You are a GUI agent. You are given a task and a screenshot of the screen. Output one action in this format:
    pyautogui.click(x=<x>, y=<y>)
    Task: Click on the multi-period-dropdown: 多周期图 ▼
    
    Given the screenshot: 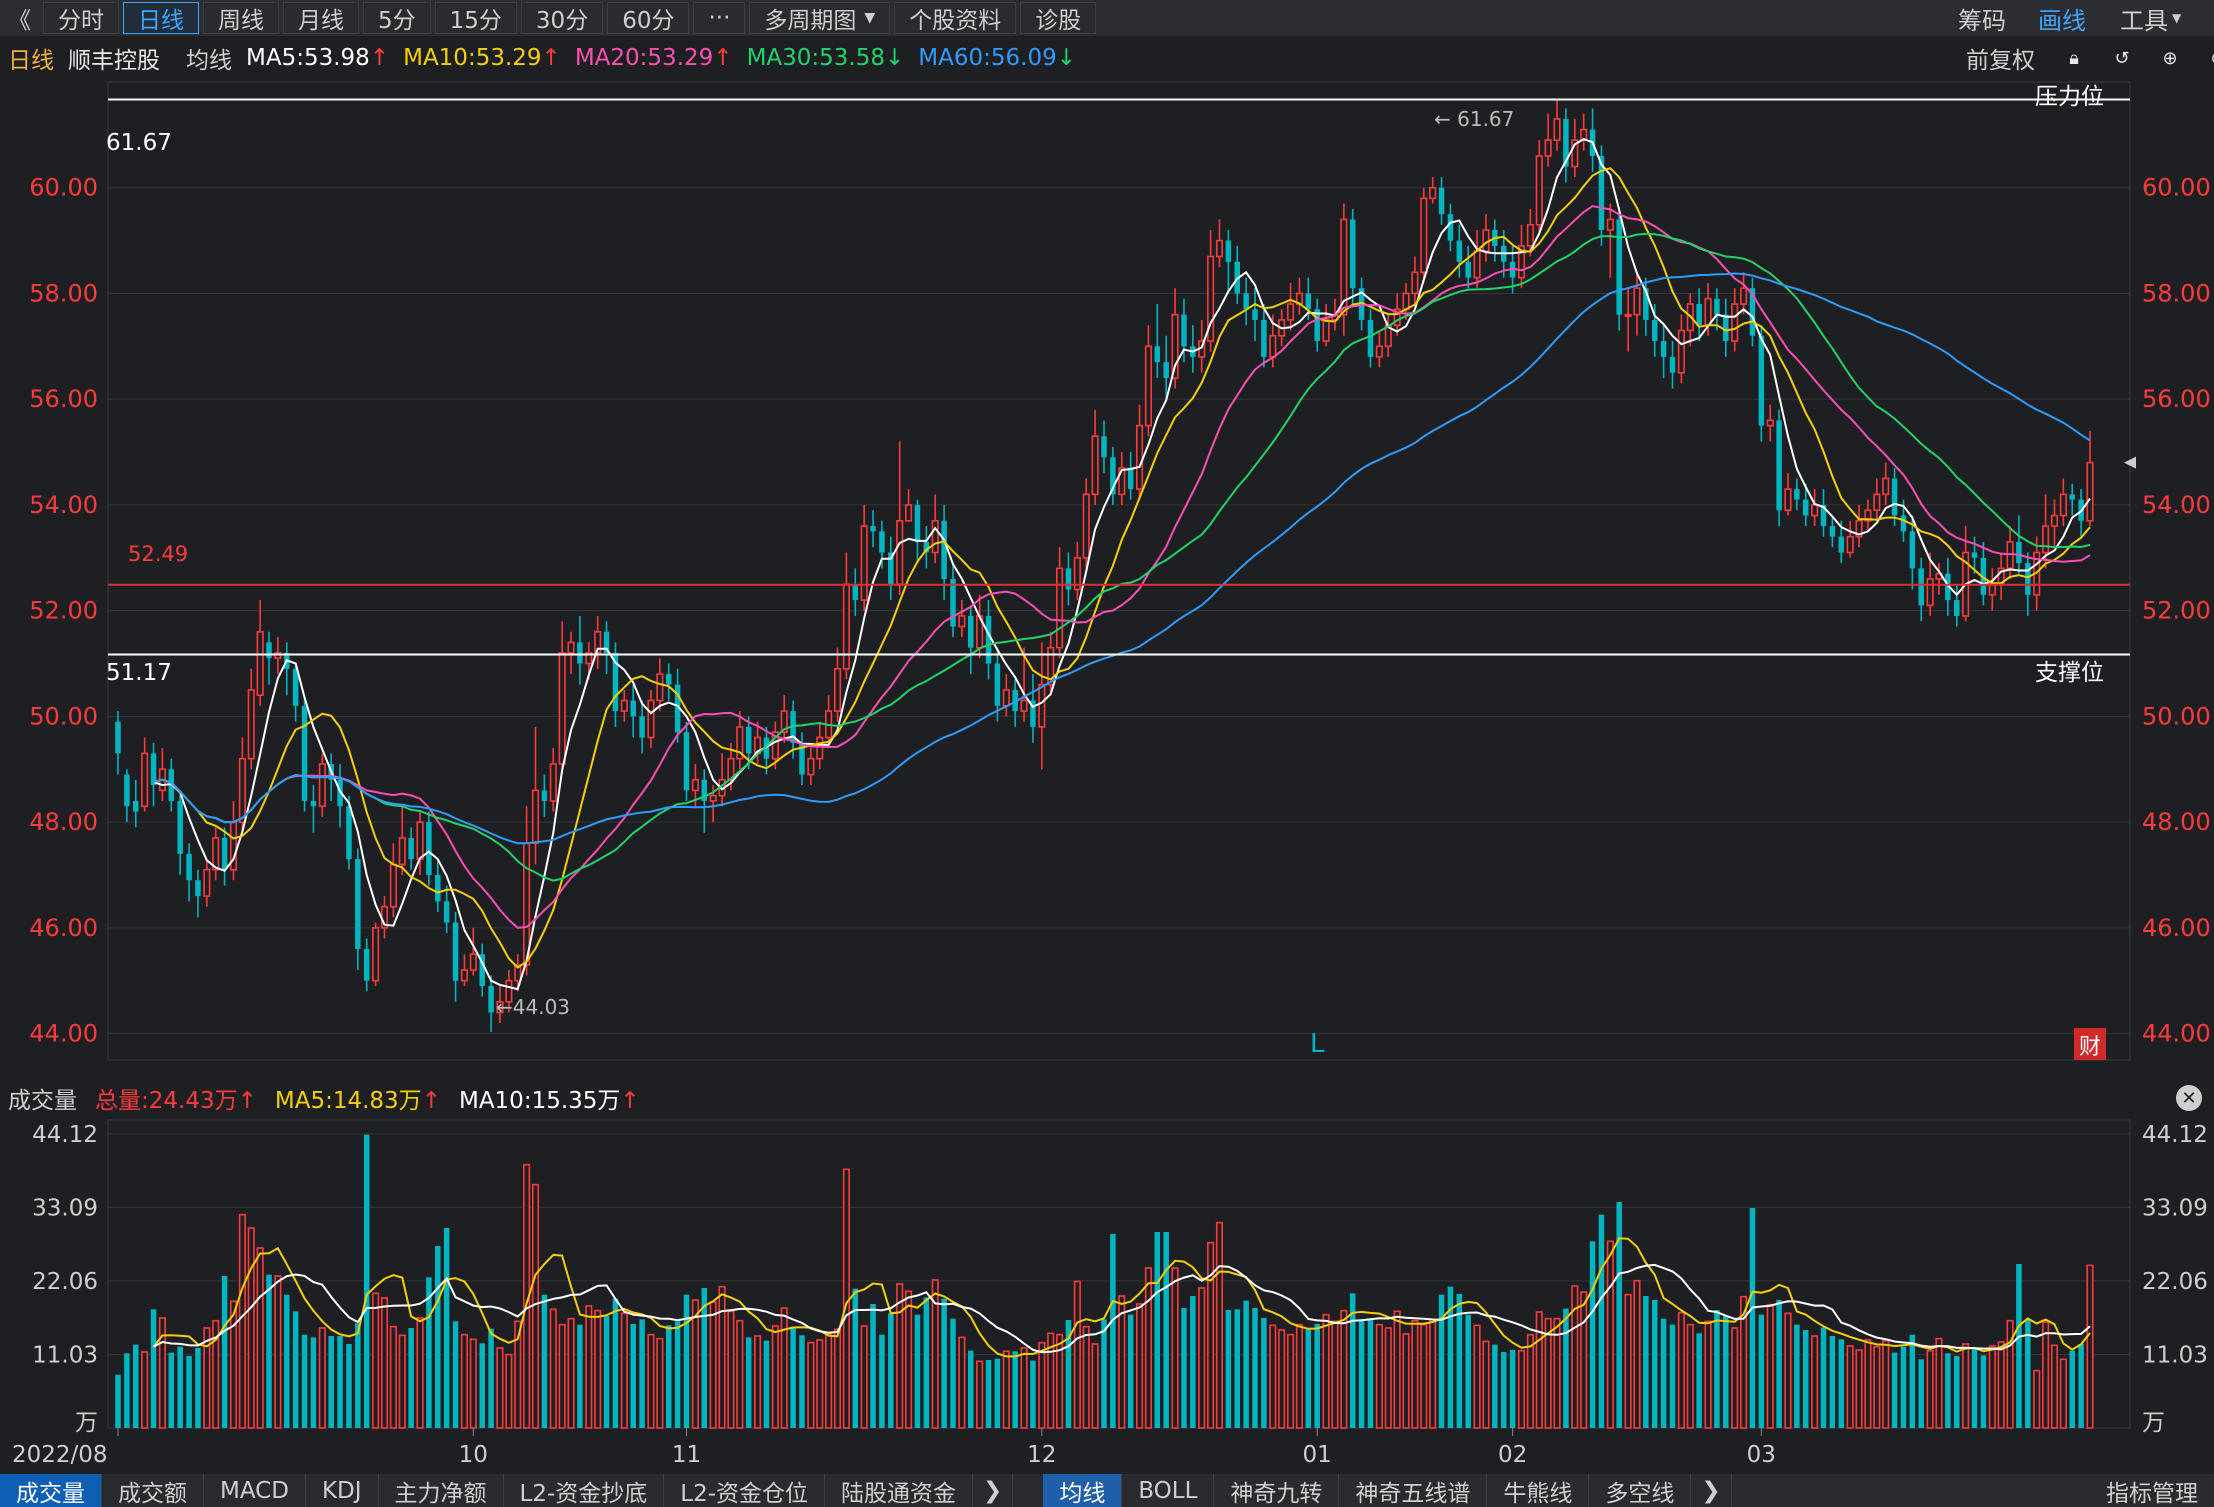 What is the action you would take?
    pyautogui.click(x=820, y=18)
    